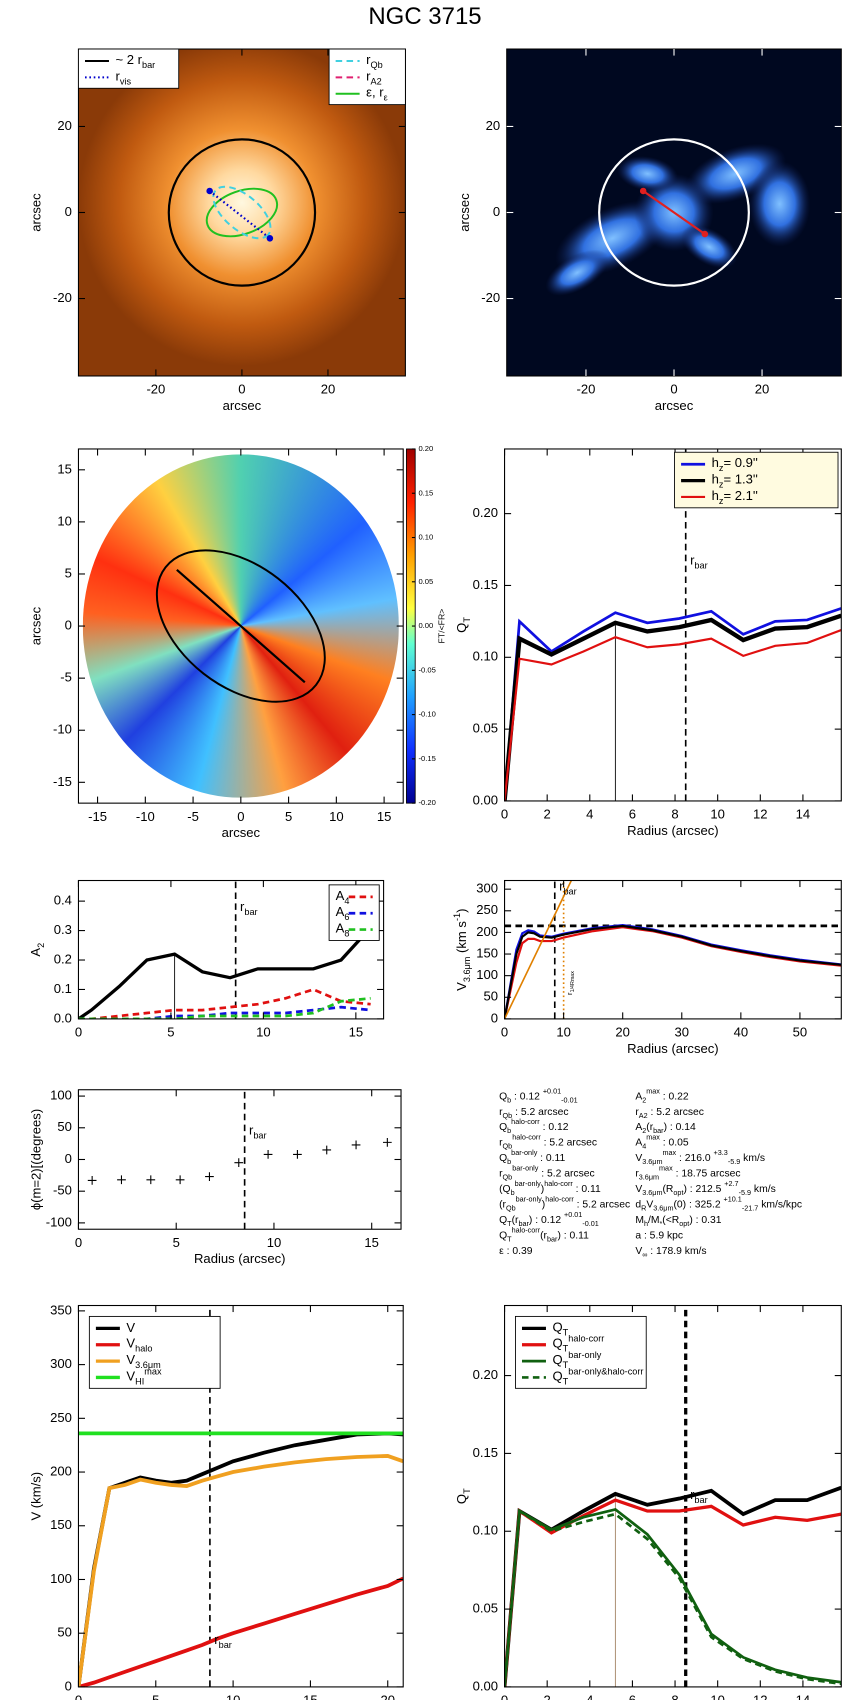 This screenshot has height=1700, width=850. I want to click on x-tick-label: 50, so click(800, 1032).